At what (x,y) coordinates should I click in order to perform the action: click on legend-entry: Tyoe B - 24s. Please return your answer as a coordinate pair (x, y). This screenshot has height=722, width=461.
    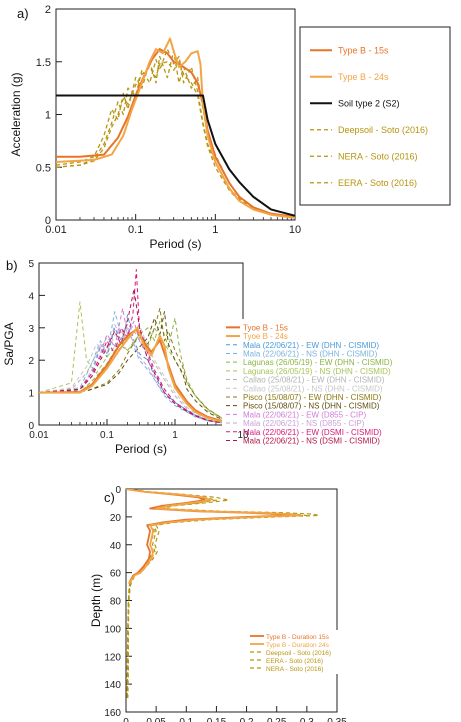
    Looking at the image, I should click on (265, 336).